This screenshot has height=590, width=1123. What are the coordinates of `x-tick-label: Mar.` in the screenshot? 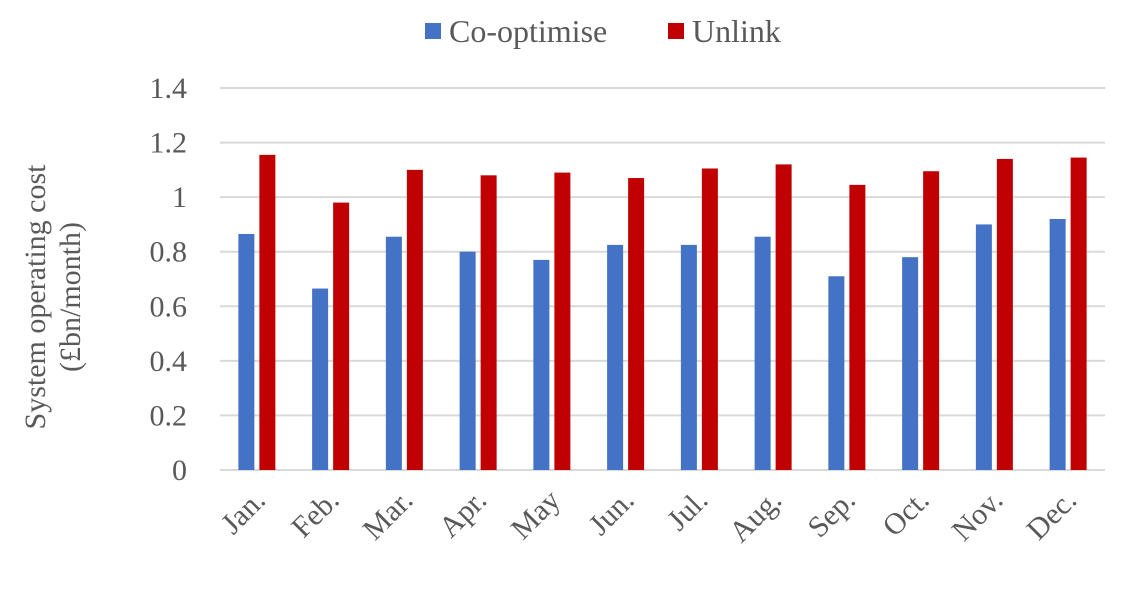 It's located at (388, 515).